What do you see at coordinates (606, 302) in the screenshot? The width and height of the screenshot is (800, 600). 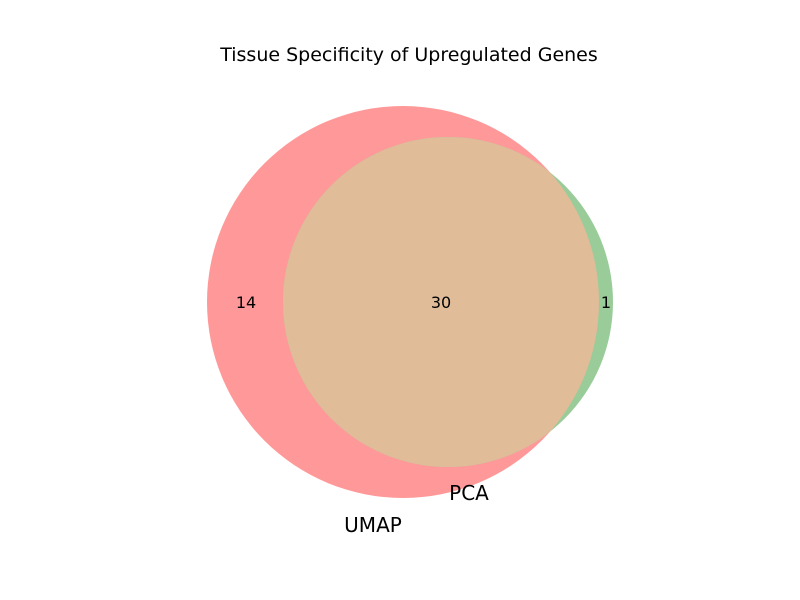 I see `set-b-only-count: 1` at bounding box center [606, 302].